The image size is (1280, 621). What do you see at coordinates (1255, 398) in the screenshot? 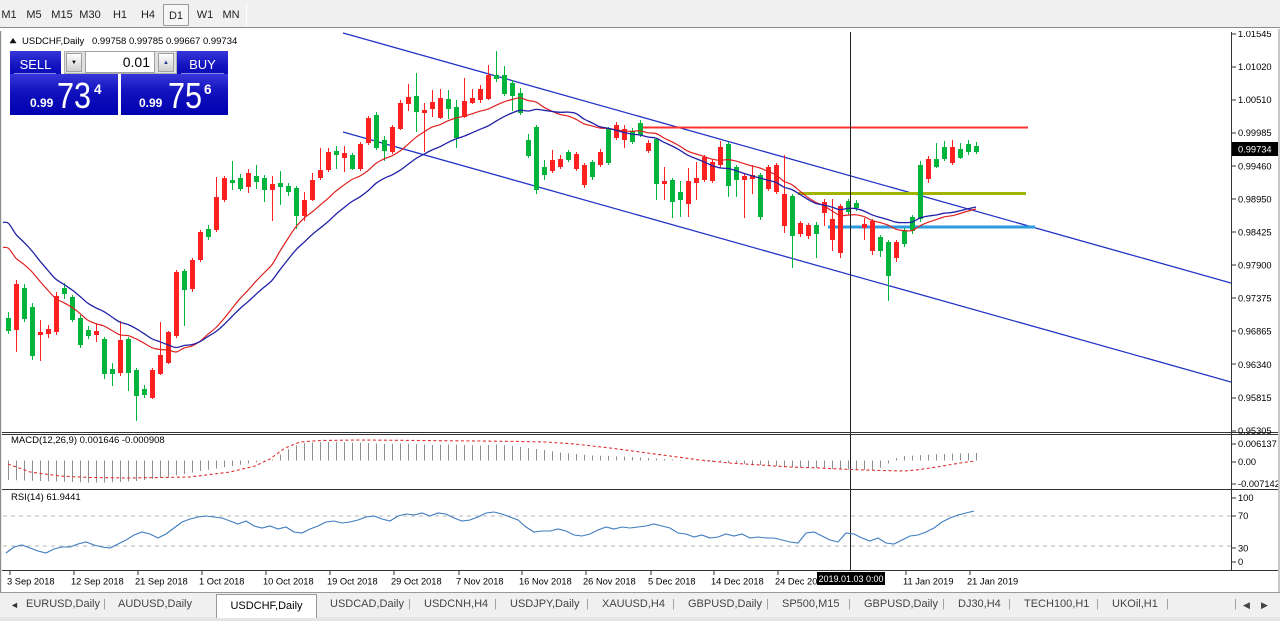
I see `svg-text: 0.95815` at bounding box center [1255, 398].